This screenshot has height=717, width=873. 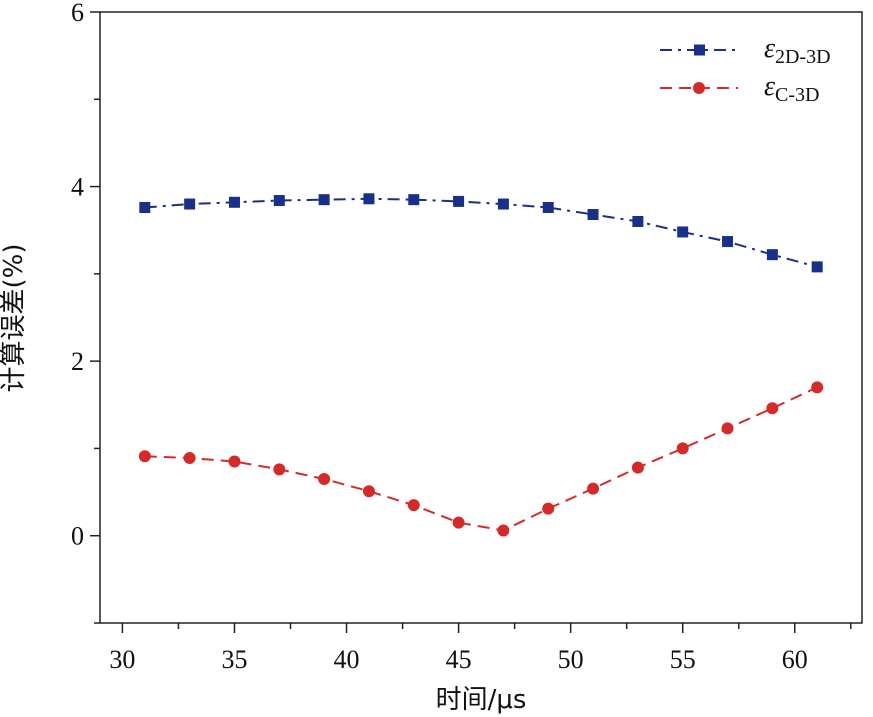 What do you see at coordinates (481, 700) in the screenshot?
I see `x-axis-title: 时间/μs` at bounding box center [481, 700].